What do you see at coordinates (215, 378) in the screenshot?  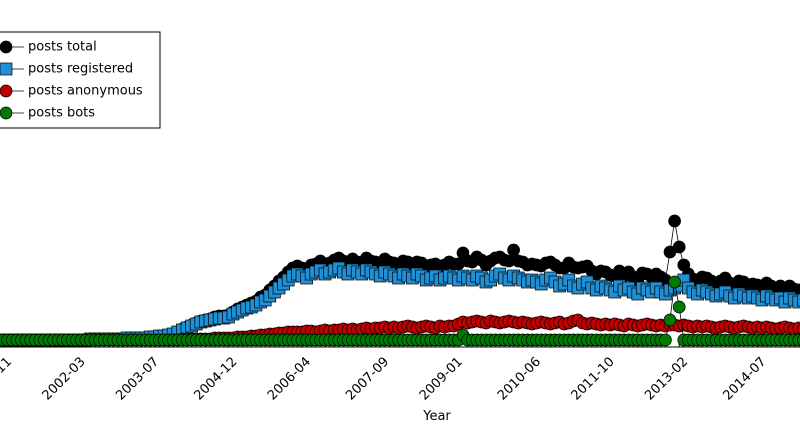 I see `x-tick-label: 2004-12` at bounding box center [215, 378].